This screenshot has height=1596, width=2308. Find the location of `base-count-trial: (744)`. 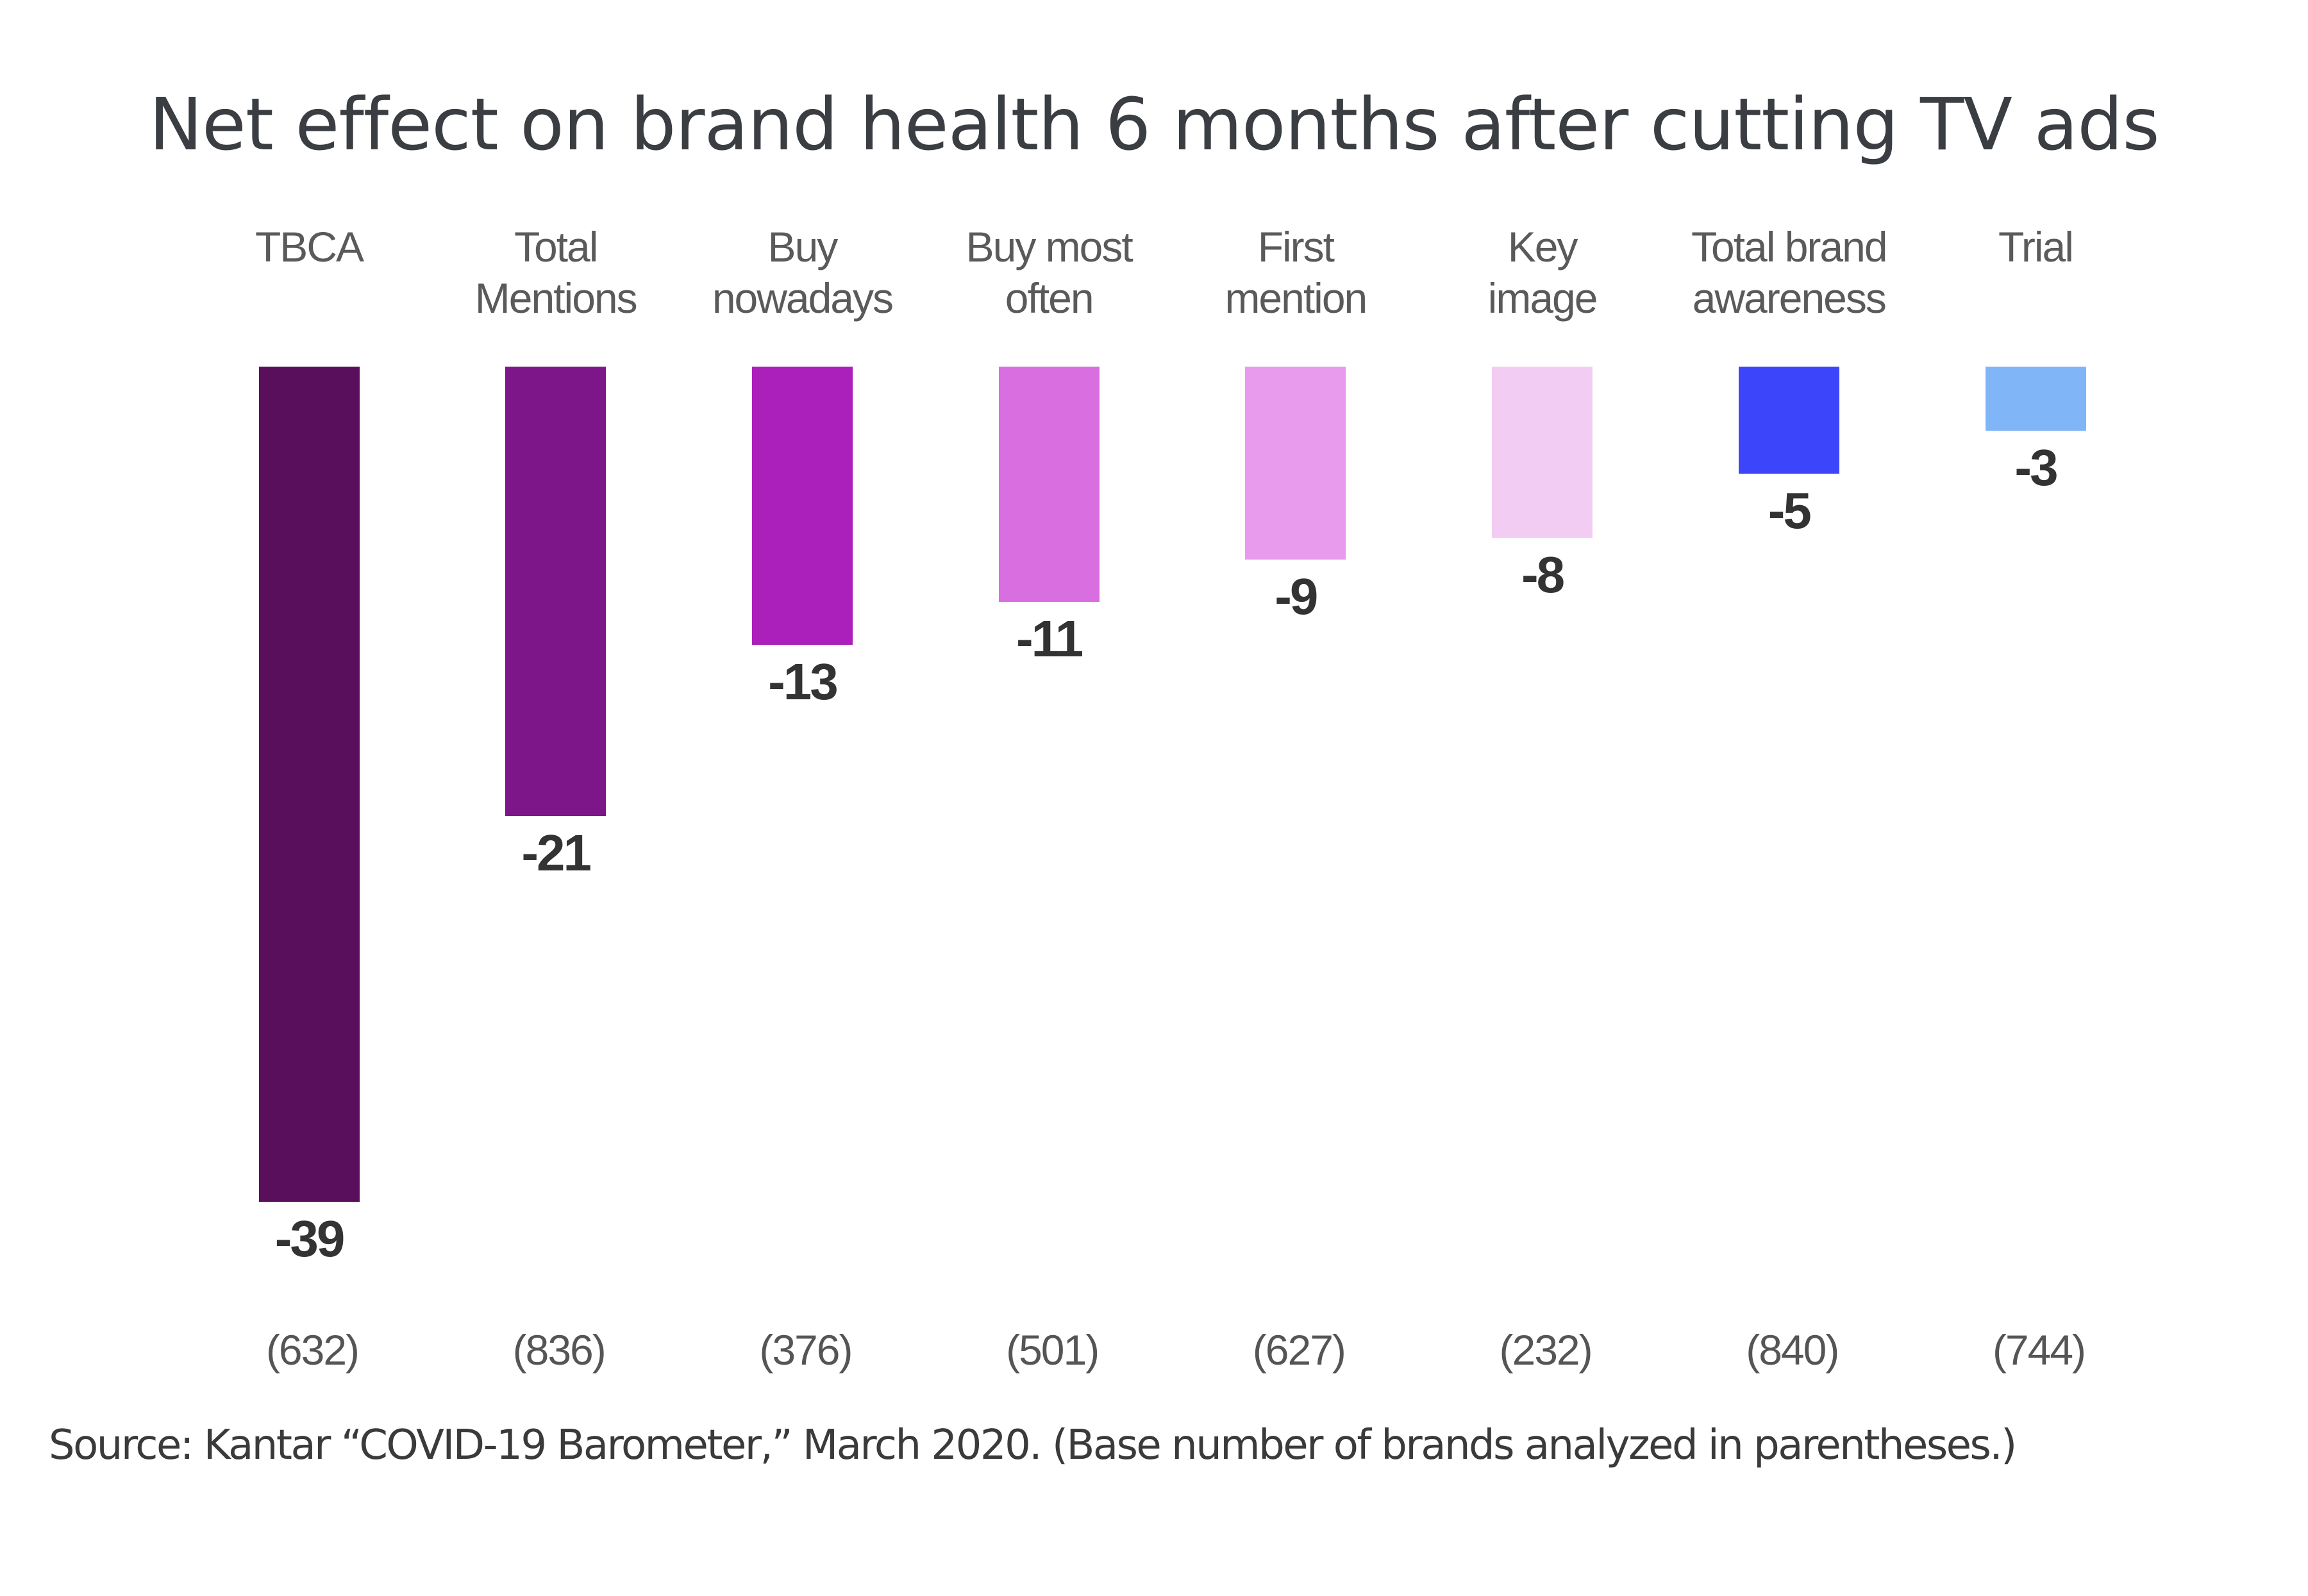

base-count-trial: (744) is located at coordinates (2039, 1350).